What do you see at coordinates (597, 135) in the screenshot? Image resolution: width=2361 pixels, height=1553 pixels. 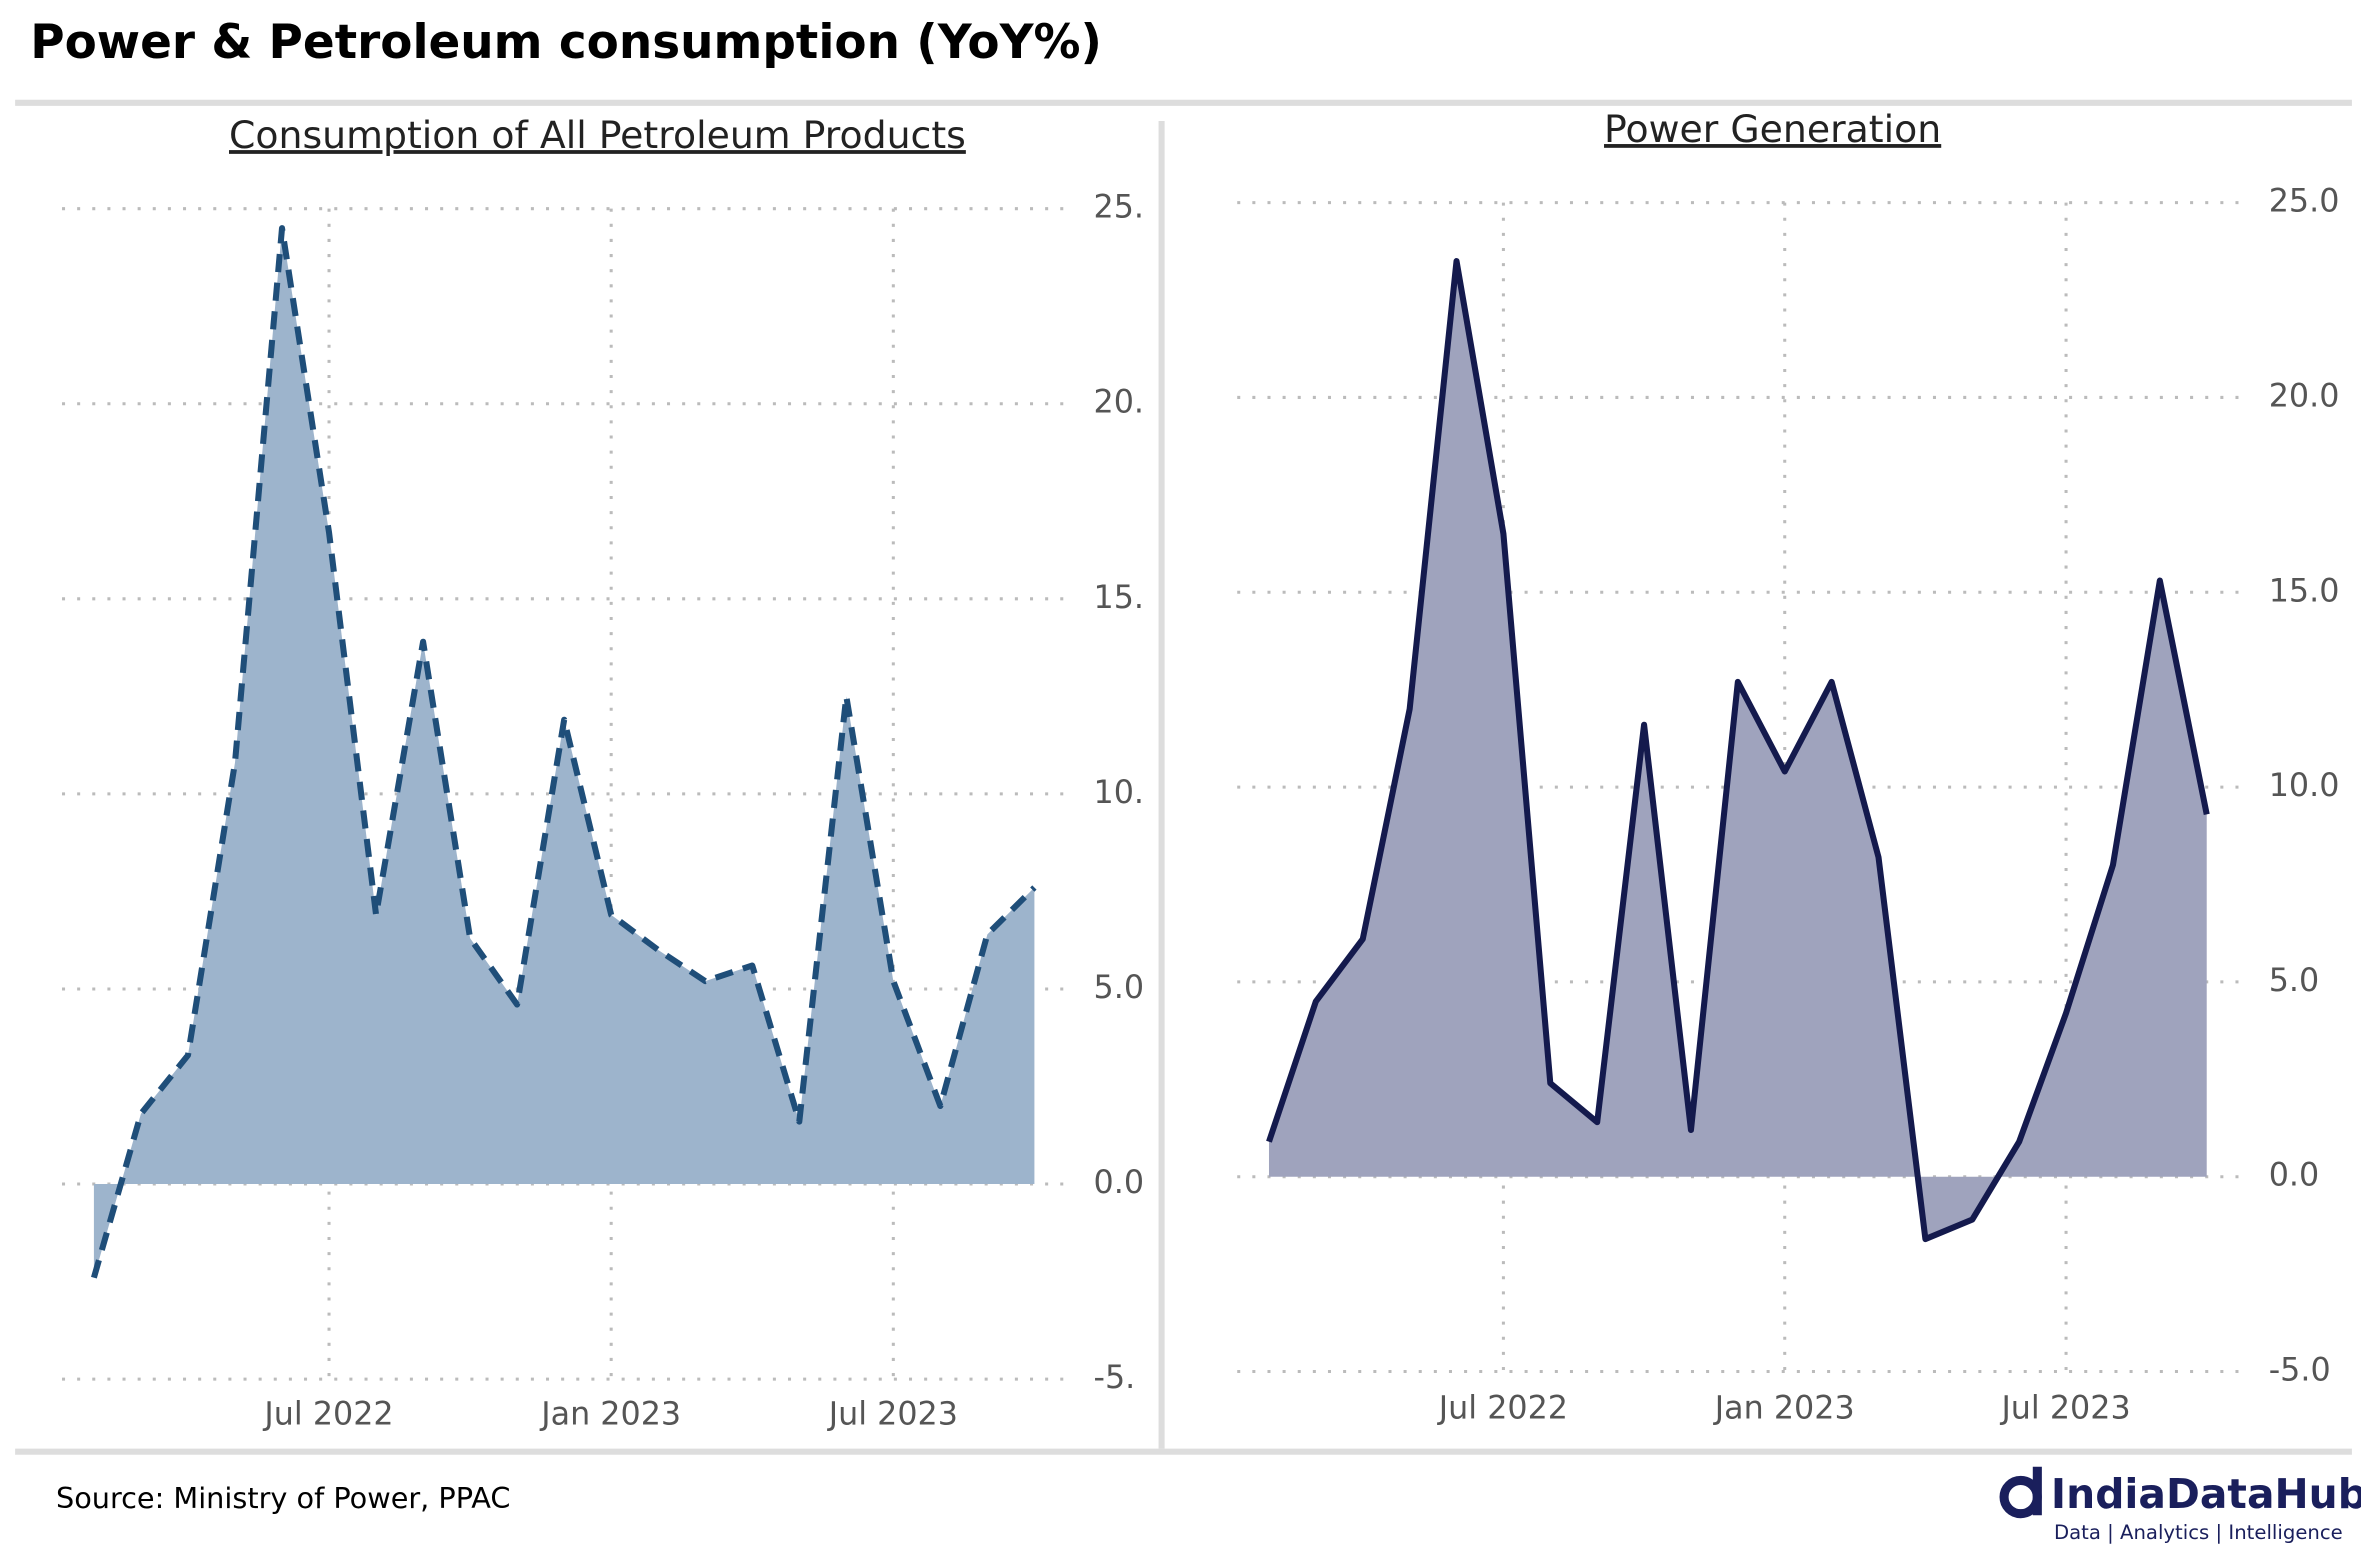 I see `chart-title: Consumption of All Petroleum Products` at bounding box center [597, 135].